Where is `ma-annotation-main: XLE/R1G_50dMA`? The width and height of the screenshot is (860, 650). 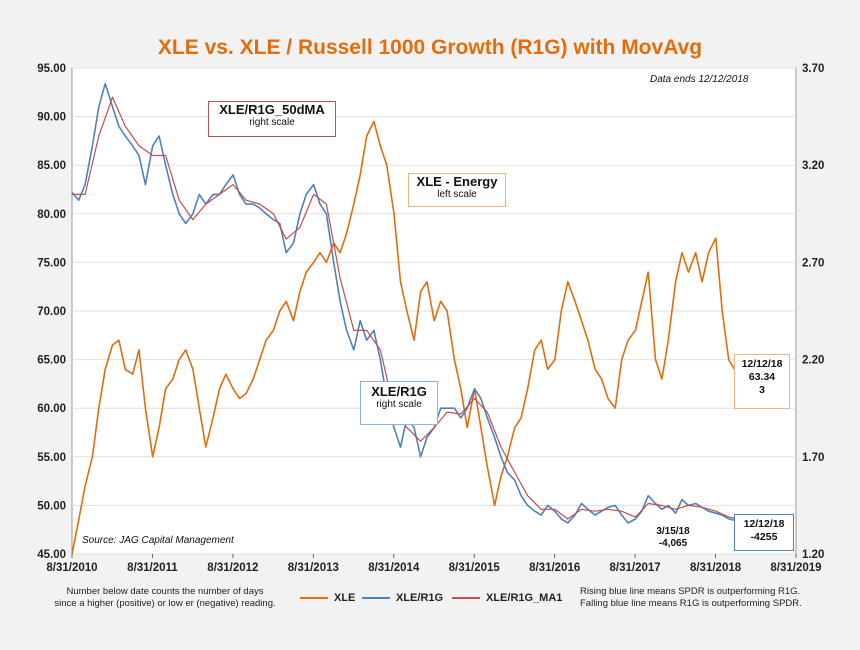
ma-annotation-main: XLE/R1G_50dMA is located at coordinates (272, 109).